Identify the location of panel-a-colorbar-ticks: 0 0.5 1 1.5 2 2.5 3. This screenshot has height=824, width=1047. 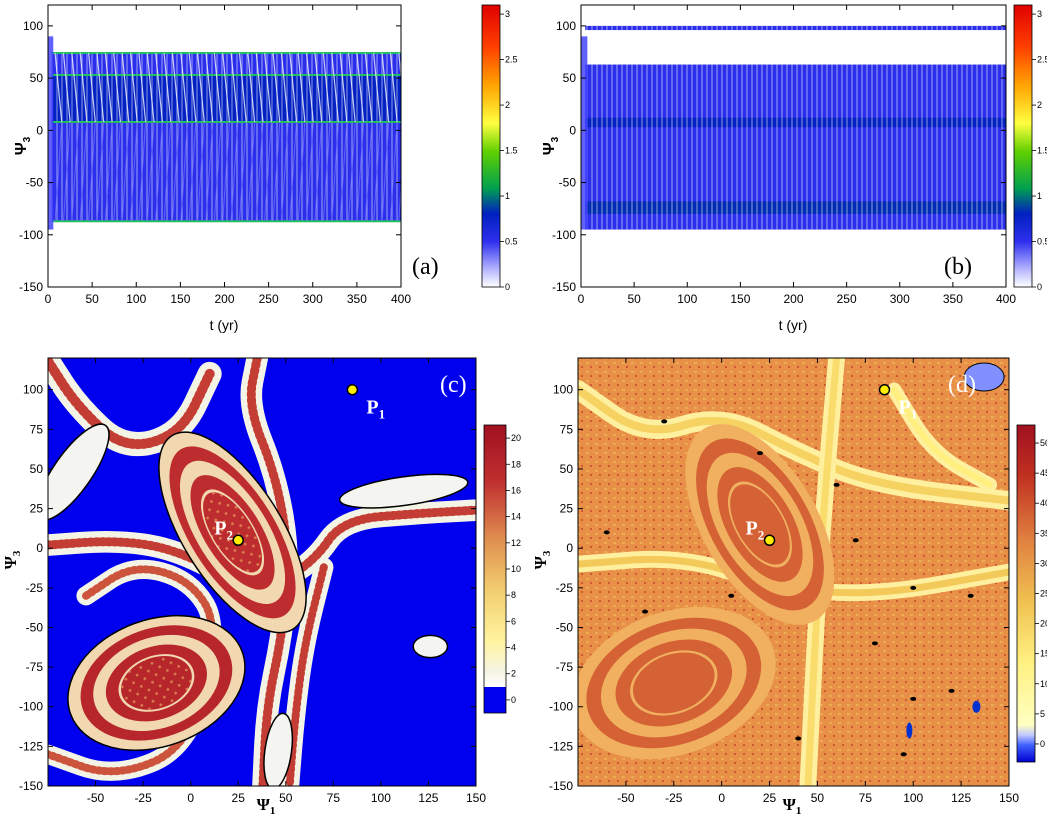
(509, 150).